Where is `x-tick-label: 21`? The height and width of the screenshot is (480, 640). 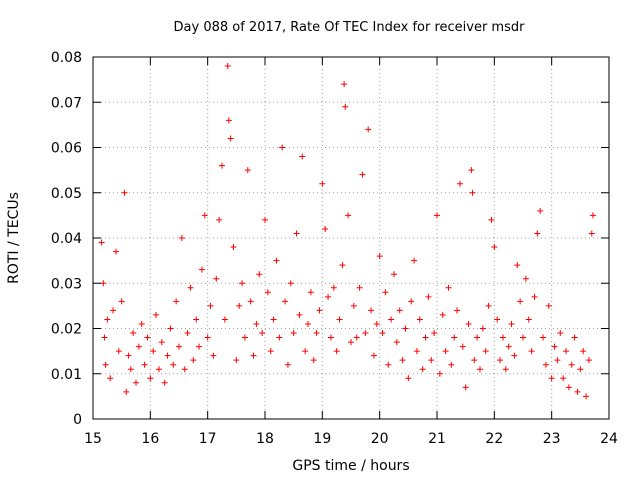 x-tick-label: 21 is located at coordinates (437, 439).